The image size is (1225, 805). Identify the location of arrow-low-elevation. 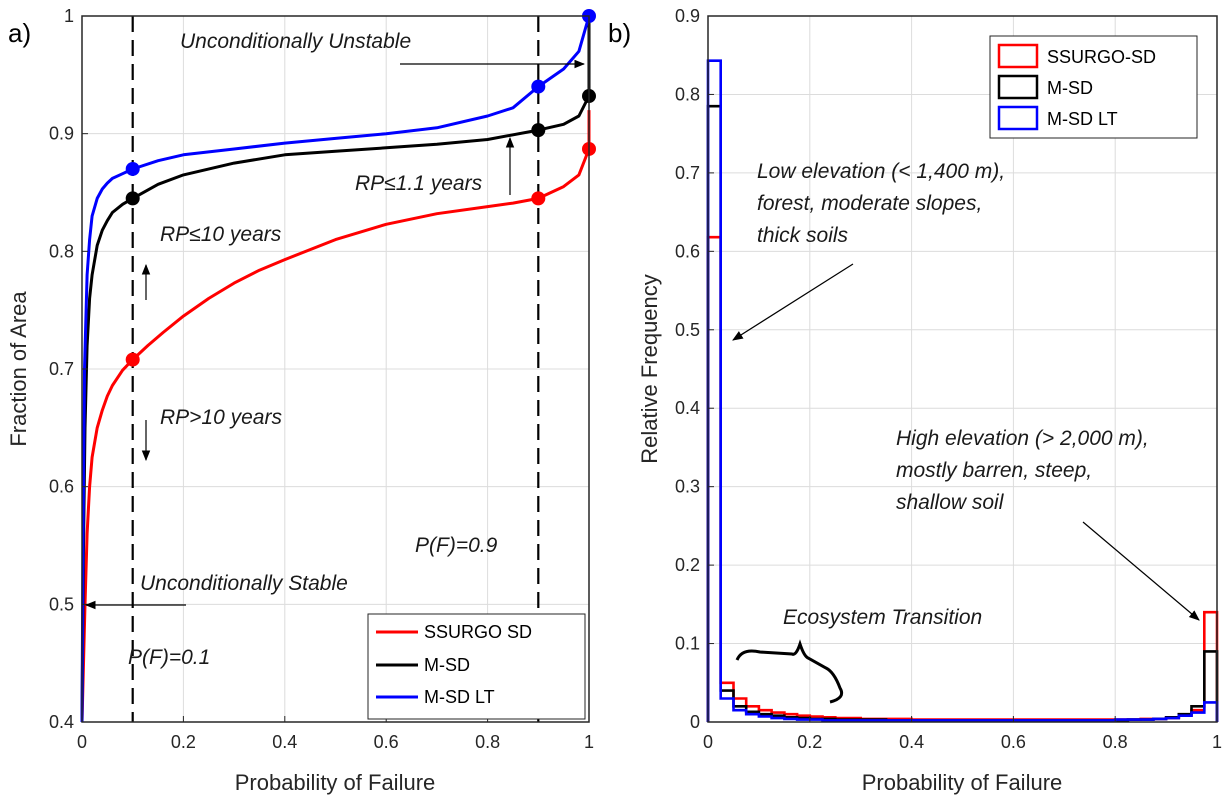
(793, 302).